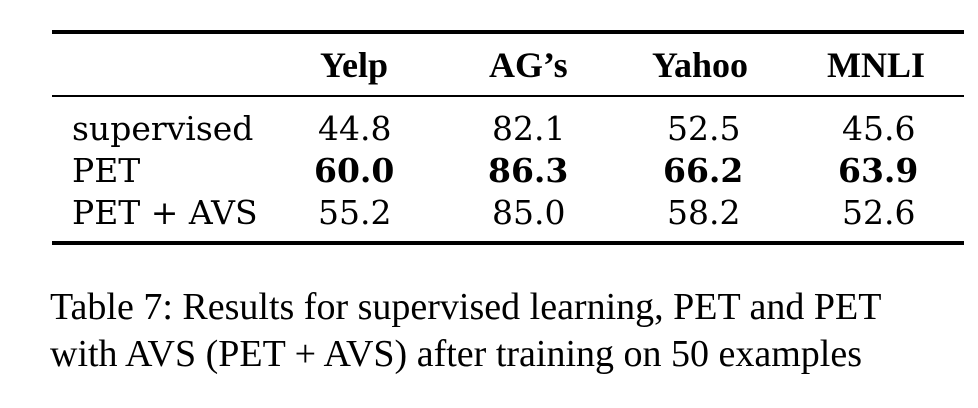 This screenshot has width=978, height=408. Describe the element at coordinates (355, 128) in the screenshot. I see `cell-supervised-yelp: 44.8` at that location.